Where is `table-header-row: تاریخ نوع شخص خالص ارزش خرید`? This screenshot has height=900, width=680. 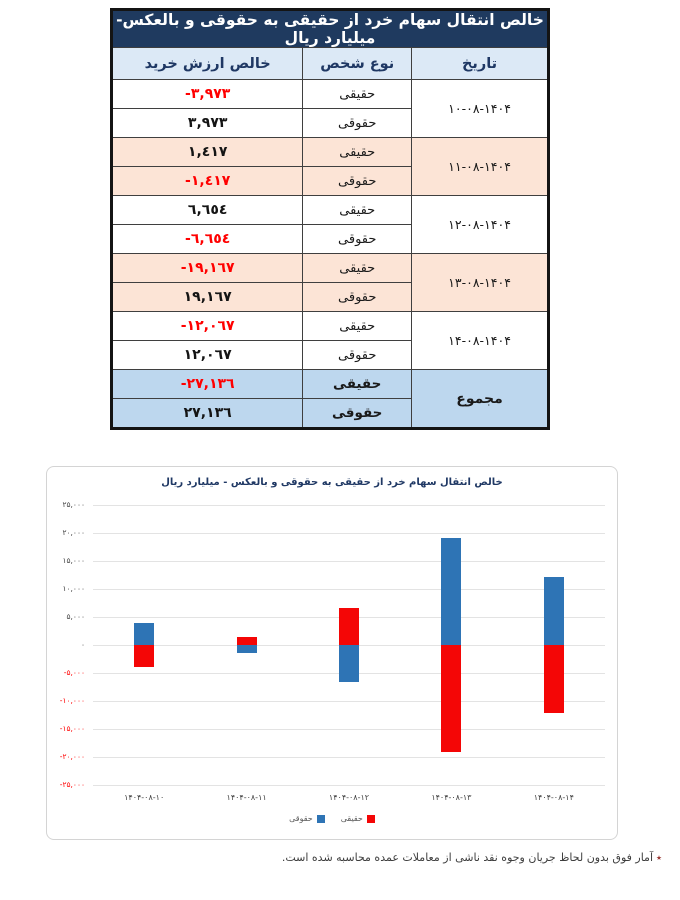 table-header-row: تاریخ نوع شخص خالص ارزش خرید is located at coordinates (329, 63).